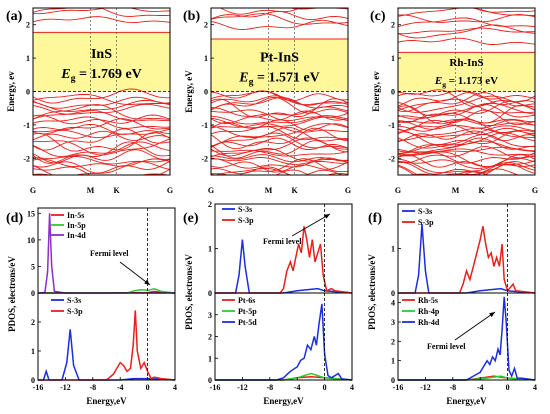  Describe the element at coordinates (372, 292) in the screenshot. I see `y-axis-label: PDOS, electrons/eV` at that location.